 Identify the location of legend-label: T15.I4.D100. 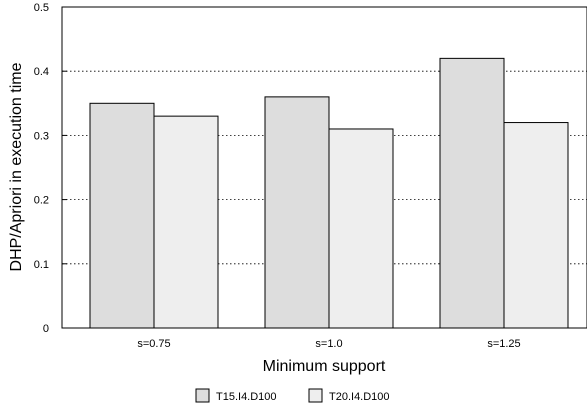
(246, 397).